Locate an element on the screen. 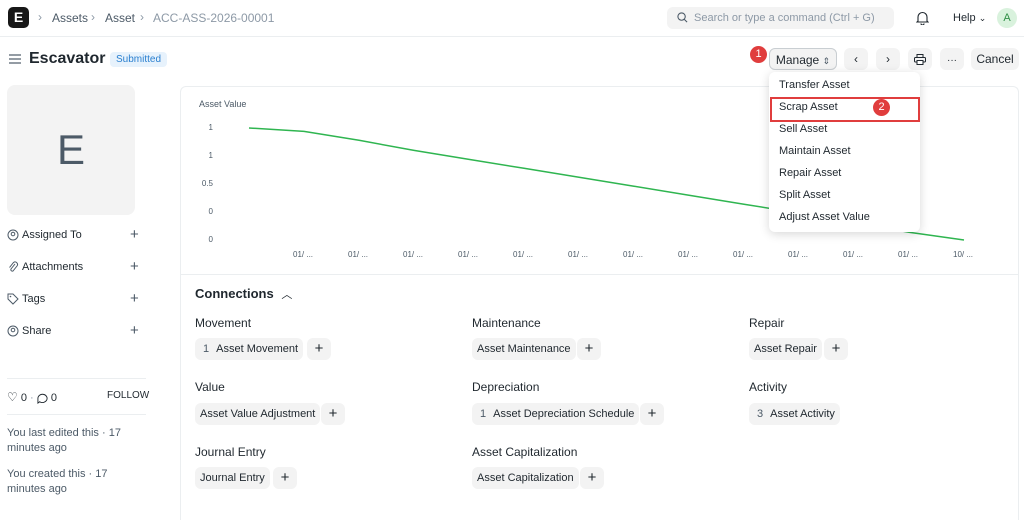  link-asset-activity: 3 Asset Activity is located at coordinates (794, 414).